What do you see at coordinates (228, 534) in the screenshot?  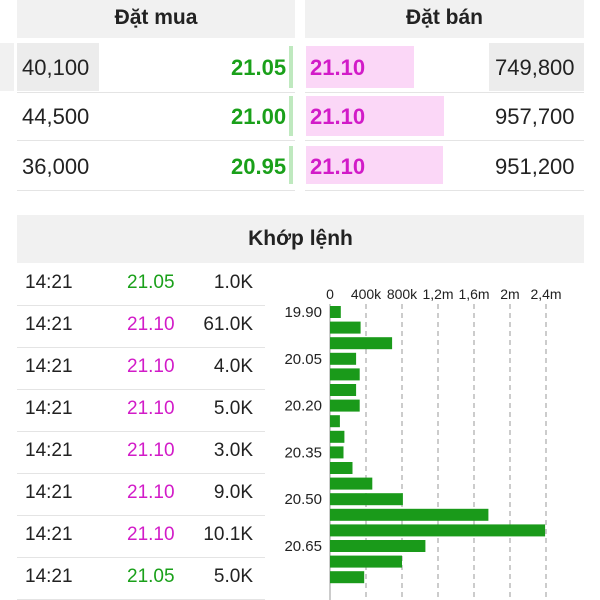 I see `trade-volume: 10.1K` at bounding box center [228, 534].